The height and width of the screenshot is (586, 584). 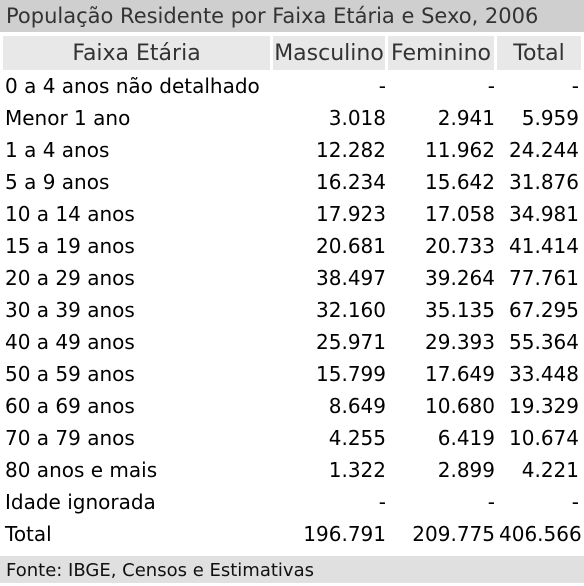 I want to click on table-row: 80 anos e mais 1.322 2.899 4.221, so click(x=292, y=470).